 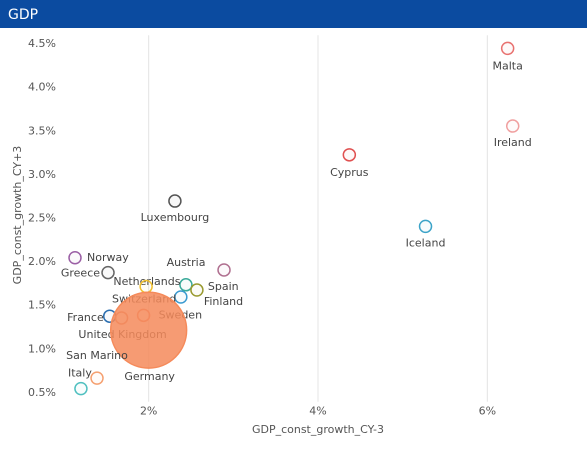 I want to click on y-tick-label: 3.5%, so click(x=42, y=130).